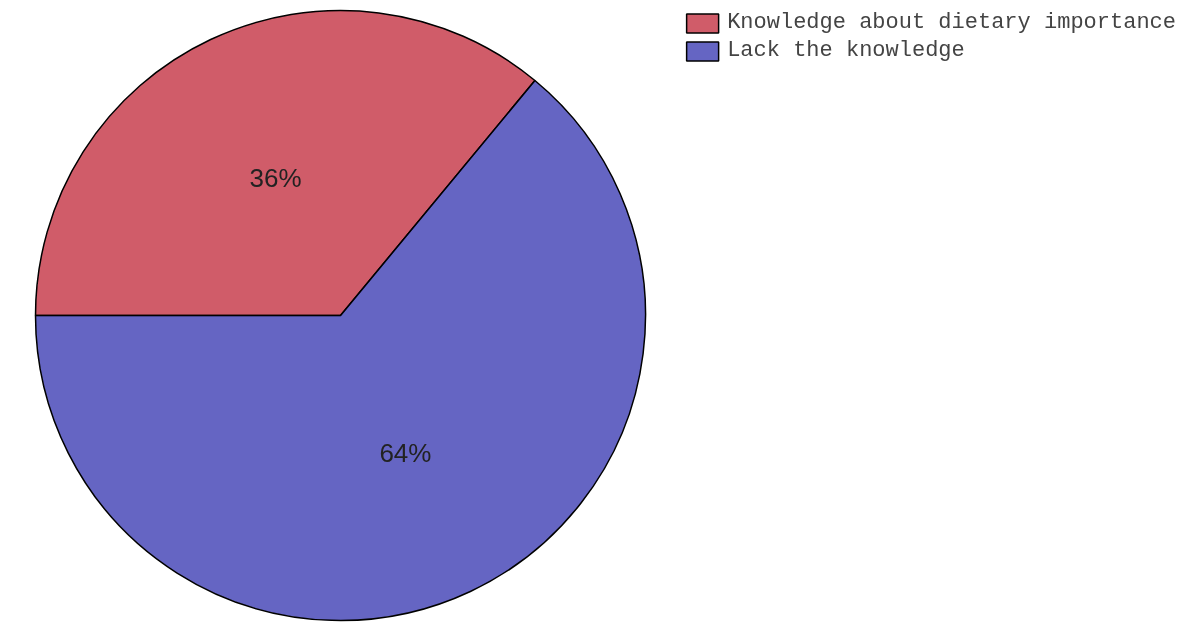 The image size is (1186, 630). Describe the element at coordinates (275, 177) in the screenshot. I see `data-label: 36%` at that location.